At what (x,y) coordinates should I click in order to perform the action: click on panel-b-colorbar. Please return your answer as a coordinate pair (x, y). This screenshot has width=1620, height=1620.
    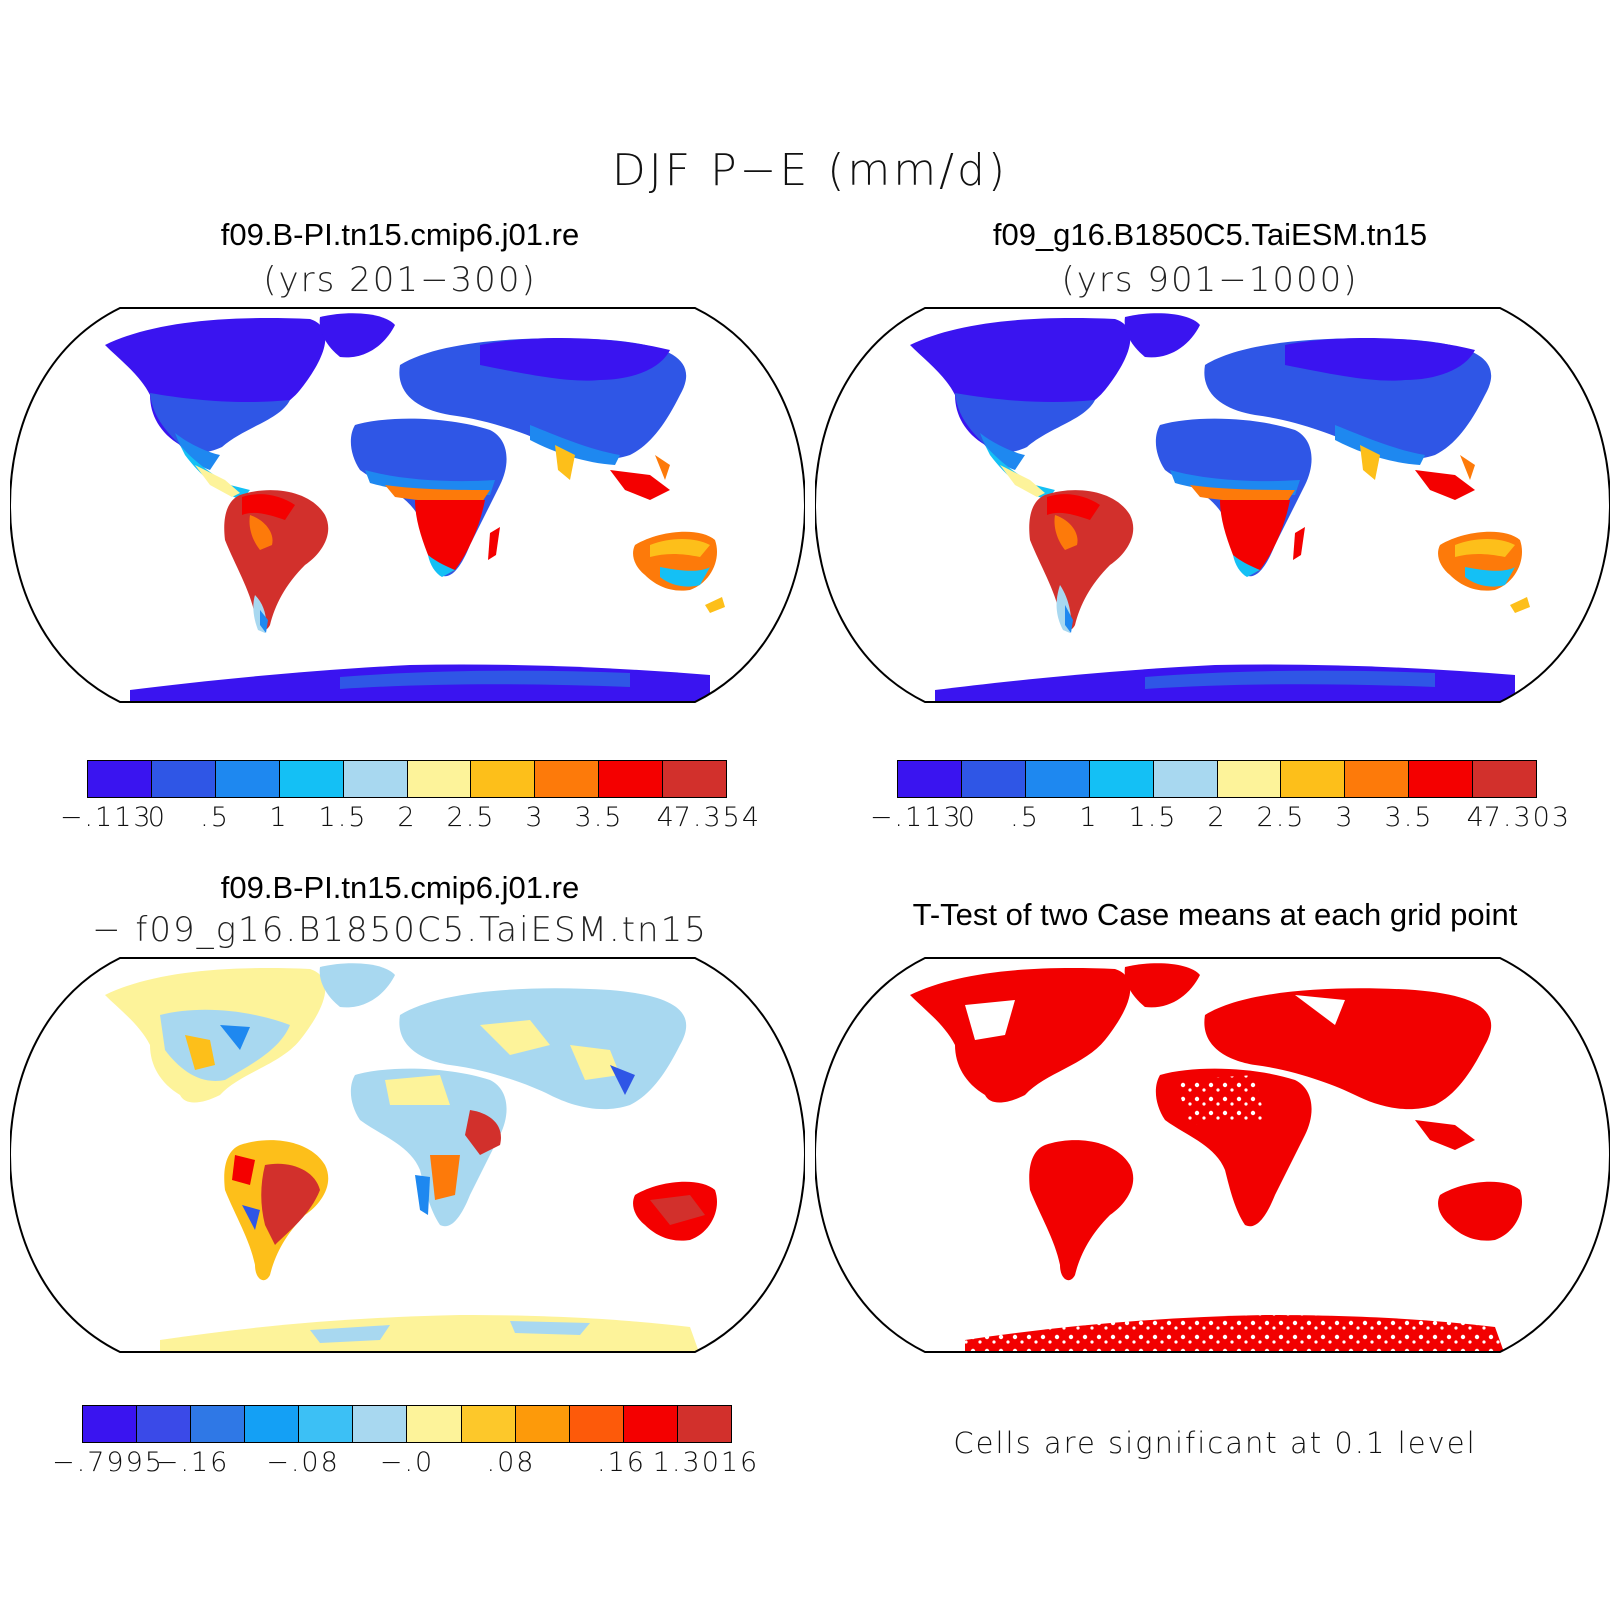
    Looking at the image, I should click on (1217, 779).